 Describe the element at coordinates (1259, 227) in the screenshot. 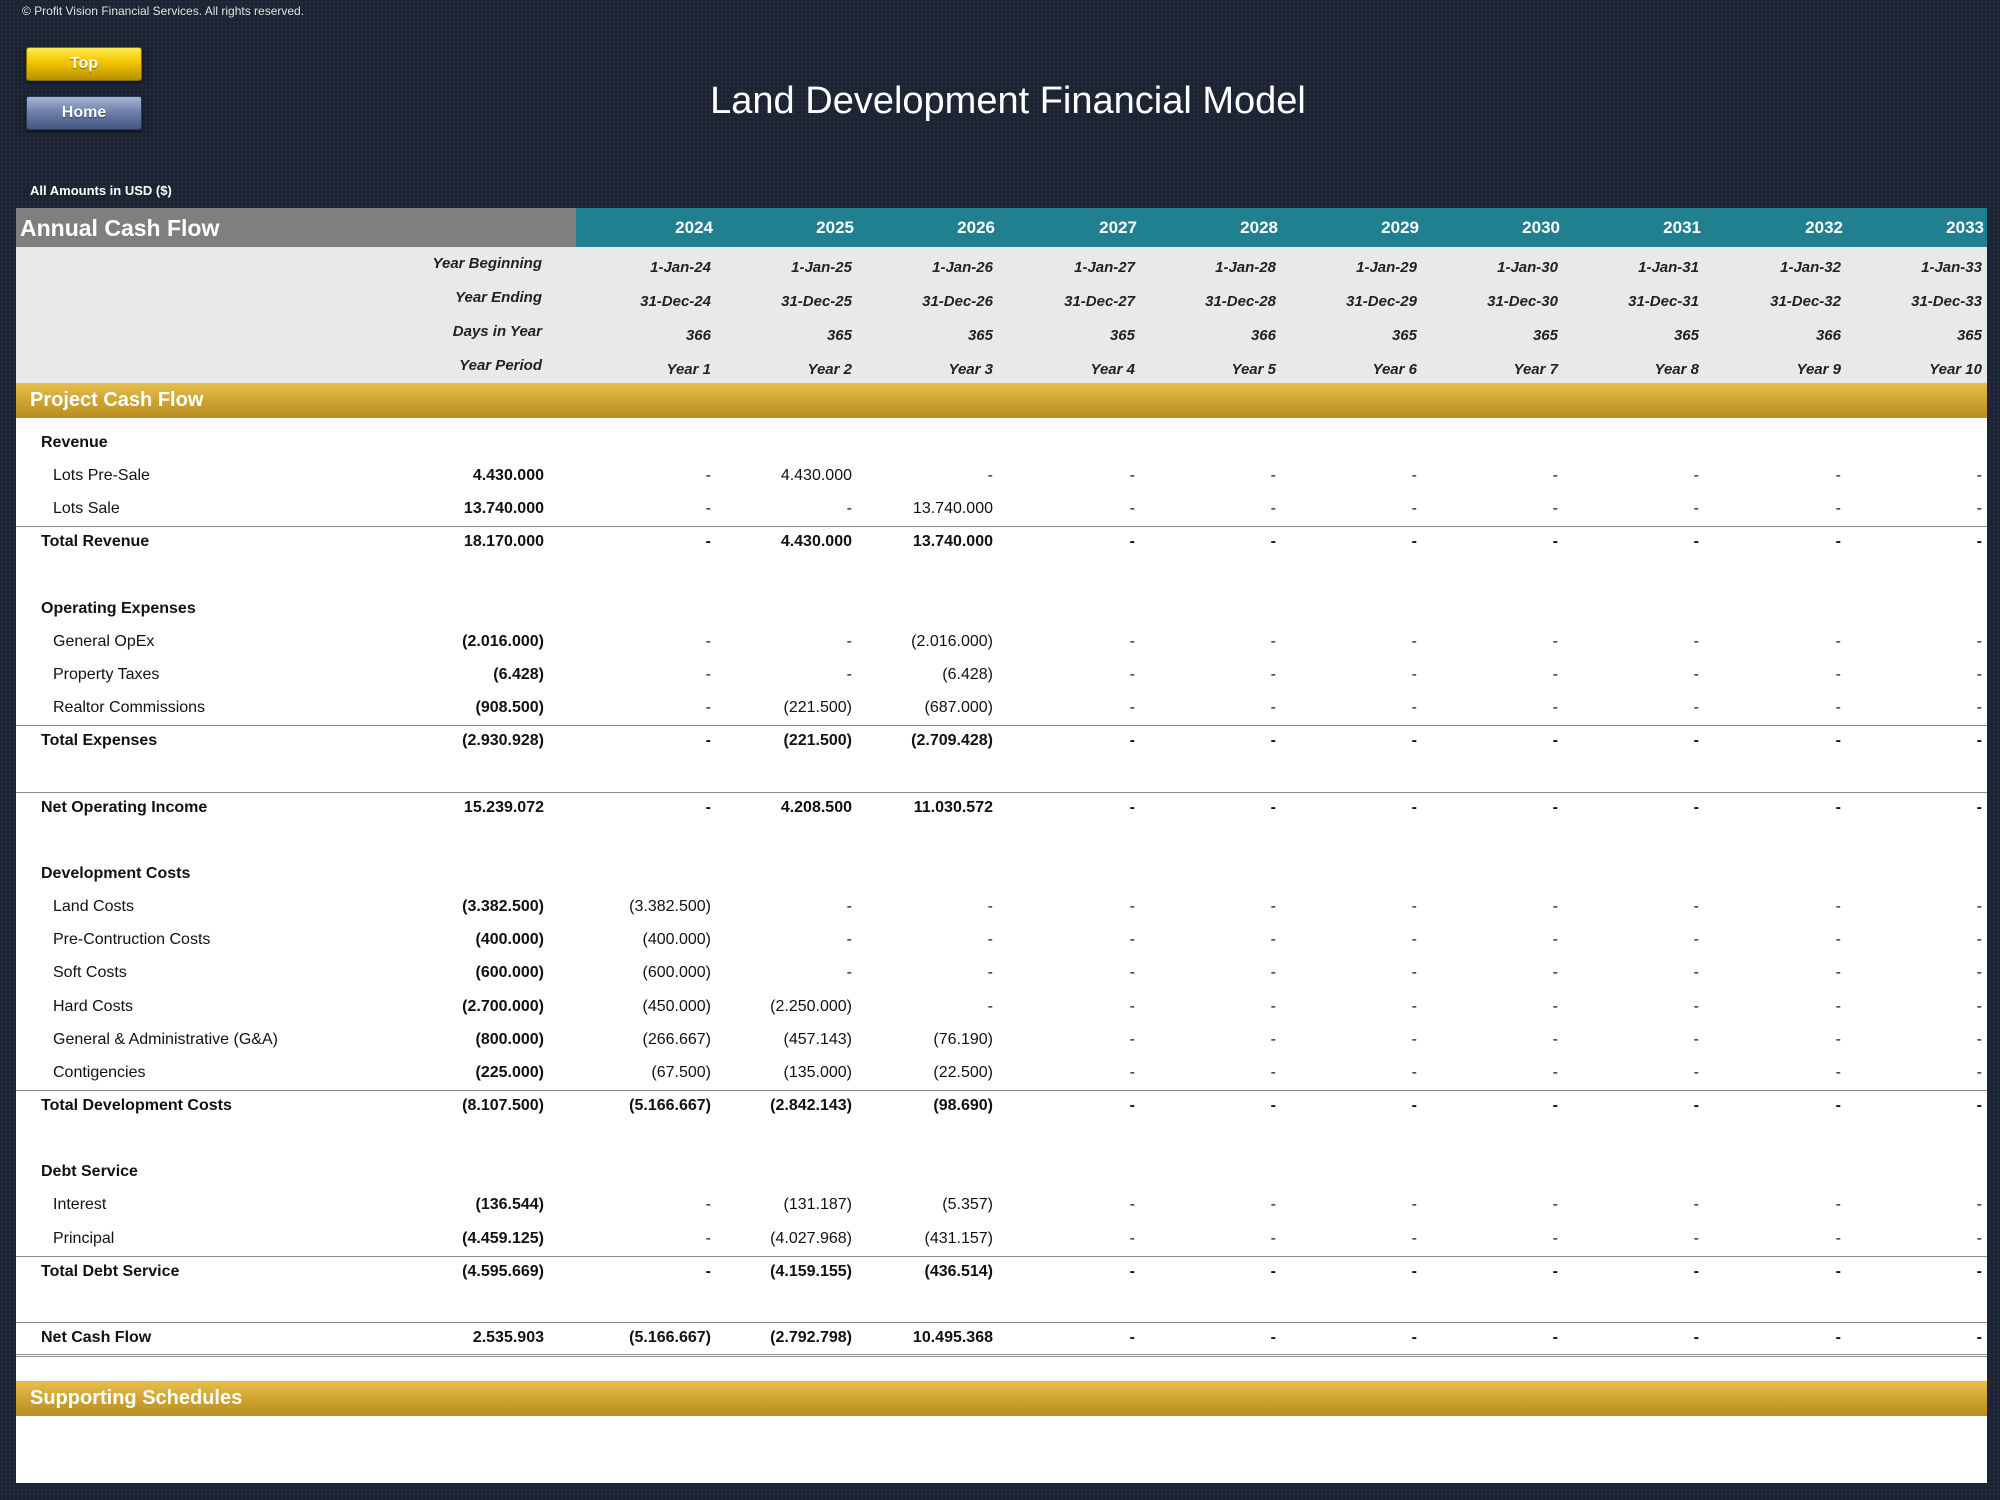

I see `year-header: 2028` at that location.